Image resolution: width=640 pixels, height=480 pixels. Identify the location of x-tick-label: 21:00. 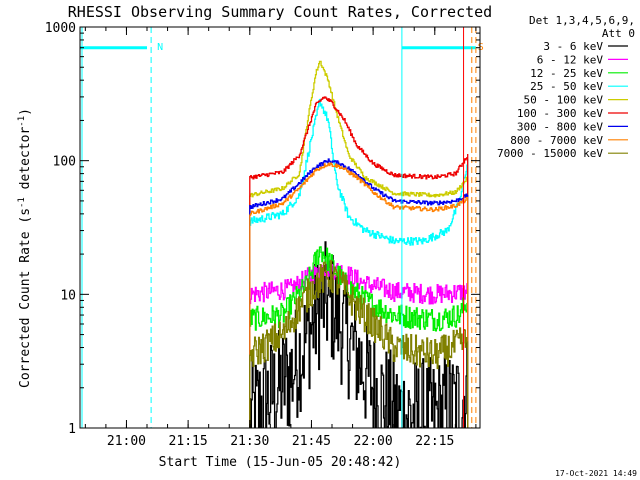
(126, 441).